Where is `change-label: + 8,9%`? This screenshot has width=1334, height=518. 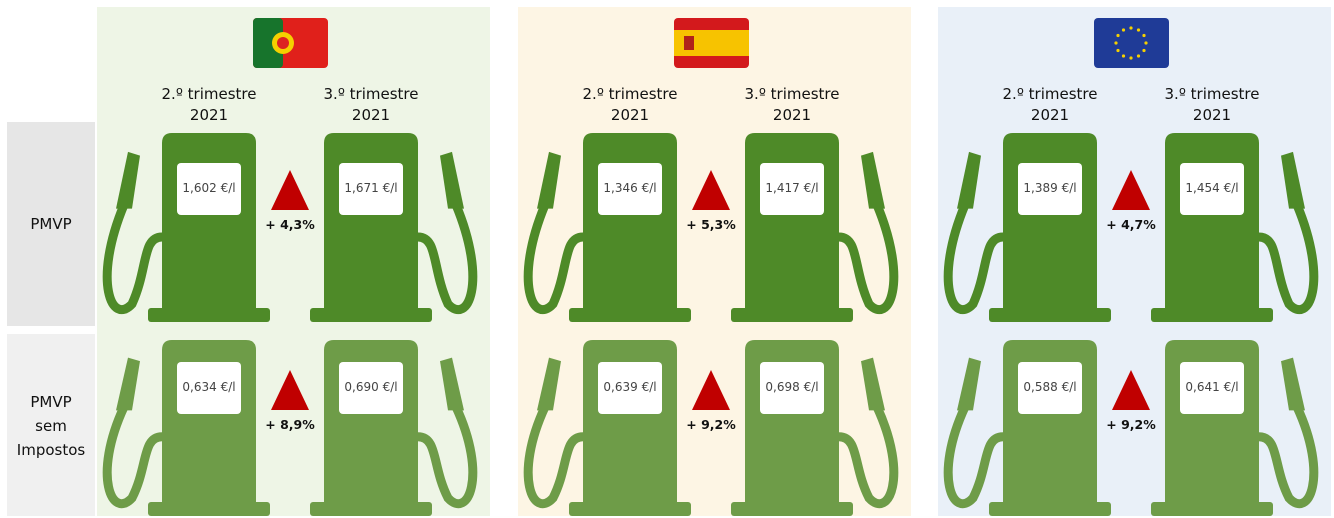 change-label: + 8,9% is located at coordinates (290, 424).